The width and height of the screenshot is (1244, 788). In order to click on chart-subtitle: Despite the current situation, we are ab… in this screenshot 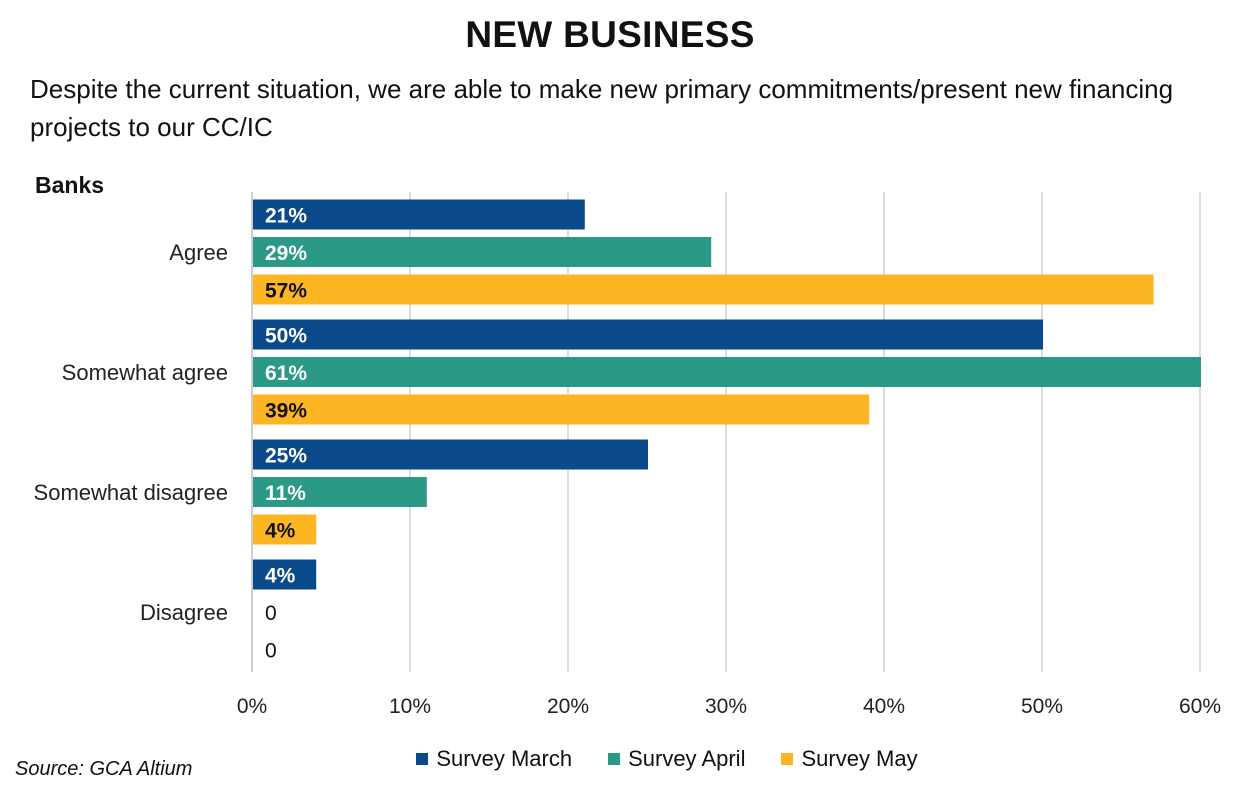, I will do `click(602, 108)`.